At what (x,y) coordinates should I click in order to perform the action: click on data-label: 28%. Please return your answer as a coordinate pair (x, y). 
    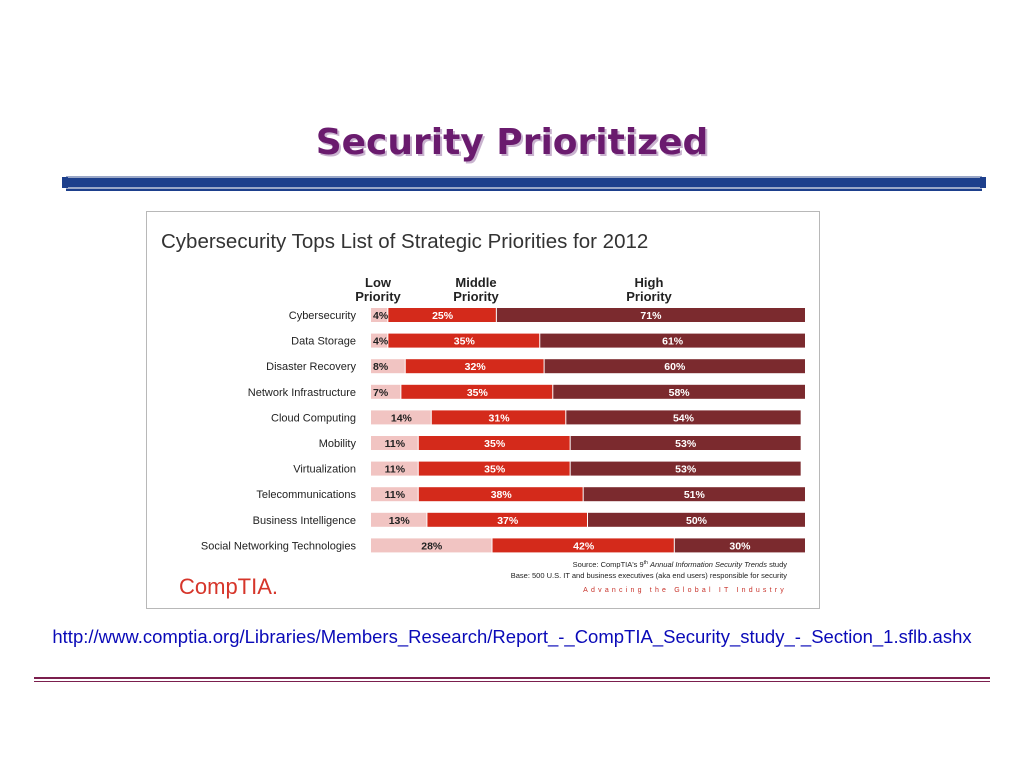
    Looking at the image, I should click on (432, 546).